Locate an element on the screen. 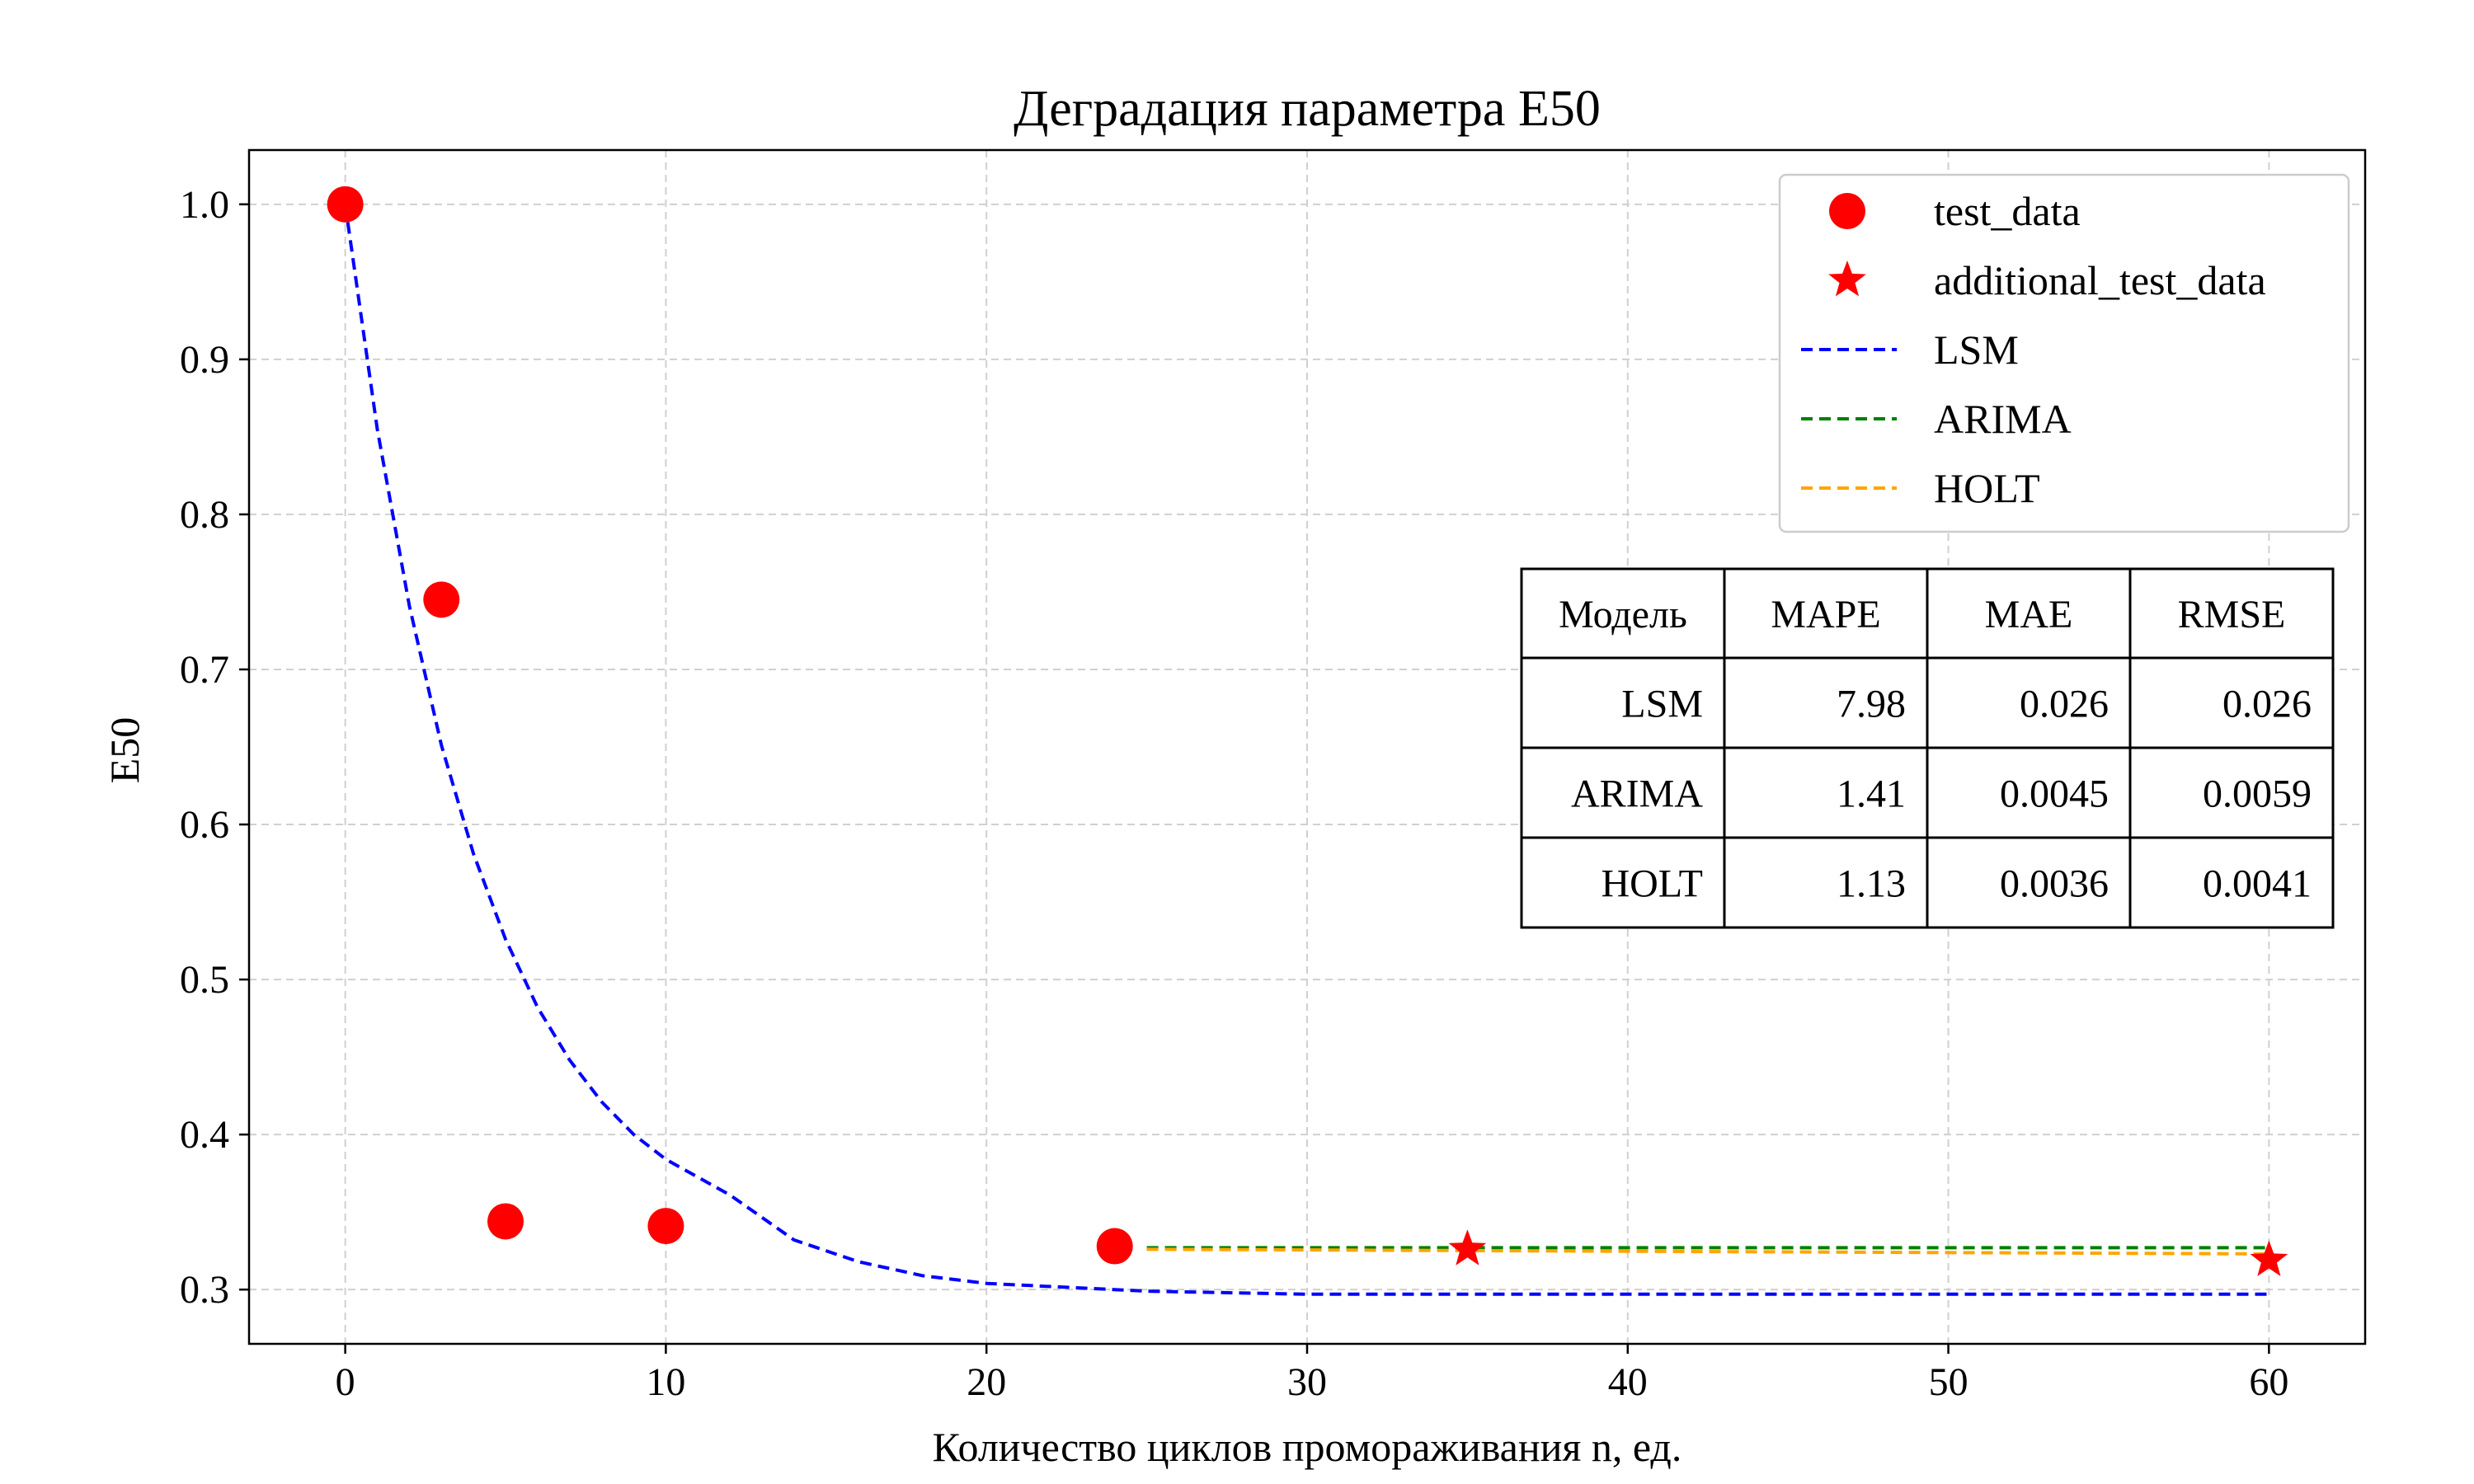 This screenshot has height=1484, width=2474. table-cell: 0.0036 is located at coordinates (2054, 884).